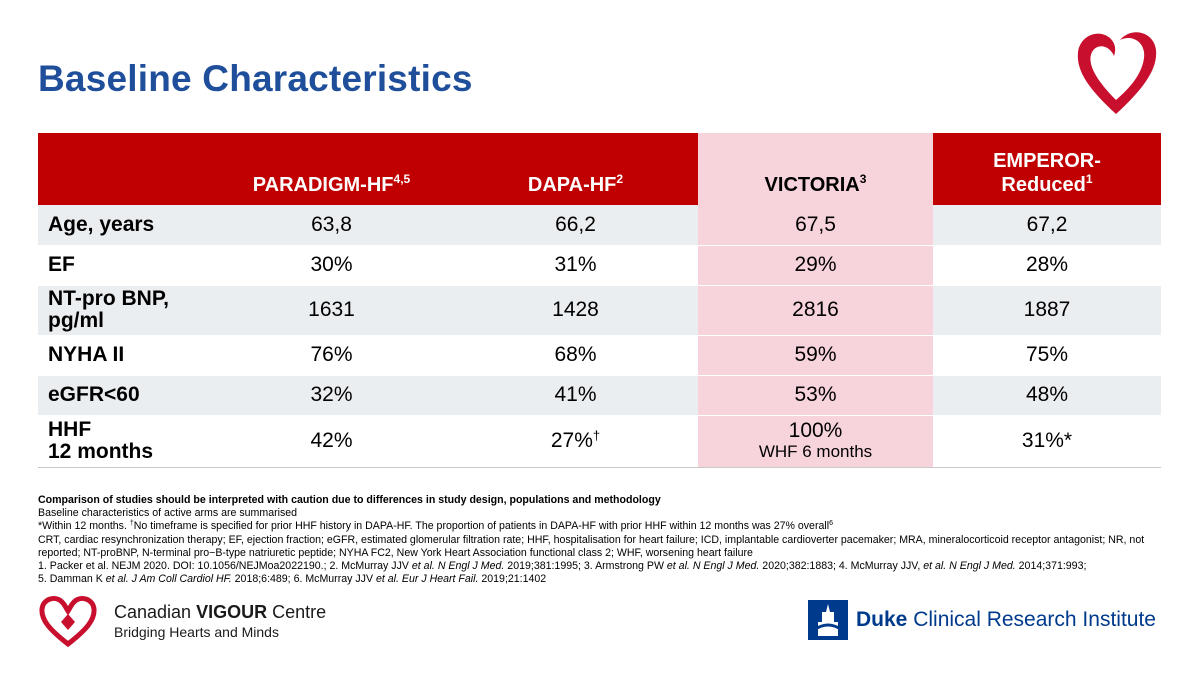  I want to click on cell-victoria: 59%, so click(815, 355).